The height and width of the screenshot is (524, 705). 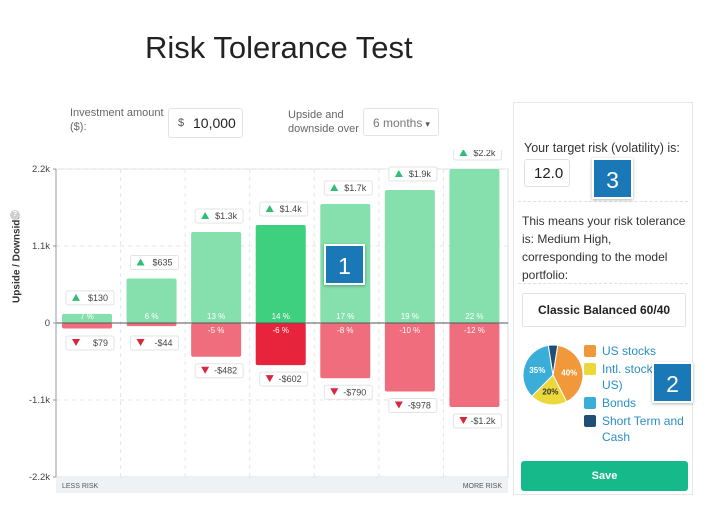 What do you see at coordinates (398, 123) in the screenshot?
I see `period-value: 6 months` at bounding box center [398, 123].